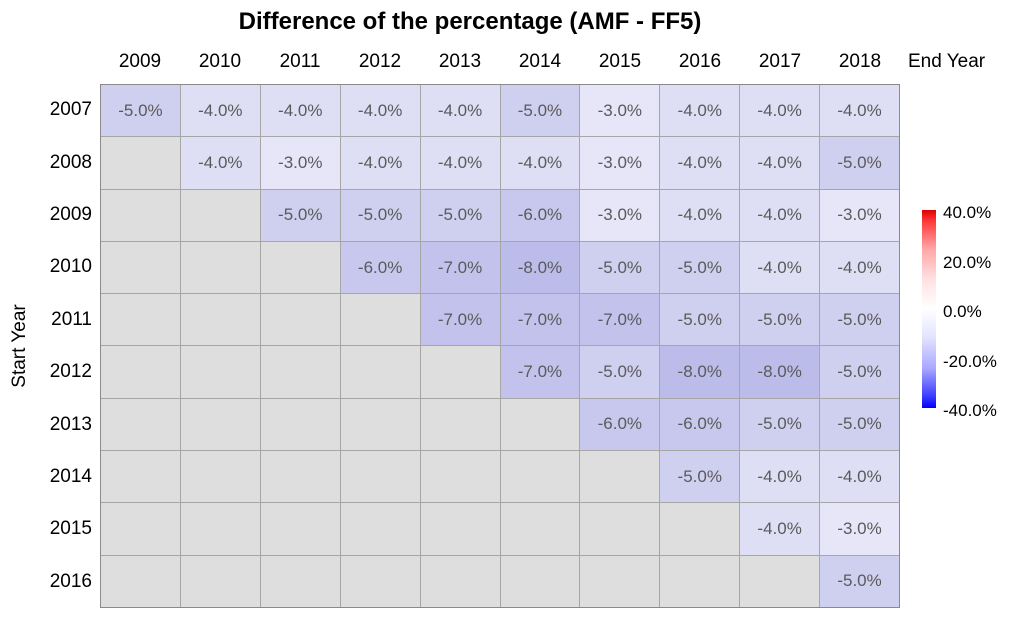 The image size is (1022, 636). What do you see at coordinates (70, 372) in the screenshot?
I see `row-label: 2012` at bounding box center [70, 372].